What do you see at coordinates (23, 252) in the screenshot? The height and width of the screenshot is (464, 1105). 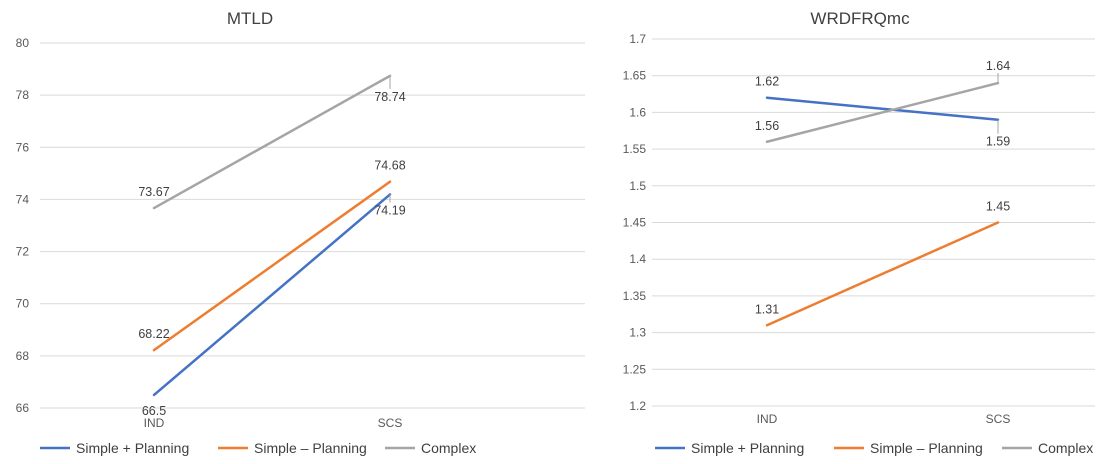 I see `y-tick-label: 72` at bounding box center [23, 252].